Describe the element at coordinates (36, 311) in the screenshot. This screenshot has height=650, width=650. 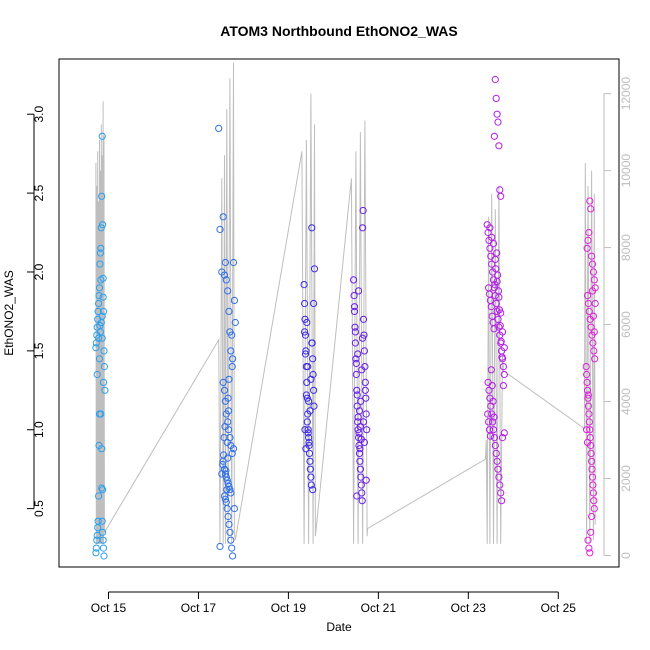
I see `y-axis-left: 0.5 1.0 1.5 2.0 2.5 3.0` at that location.